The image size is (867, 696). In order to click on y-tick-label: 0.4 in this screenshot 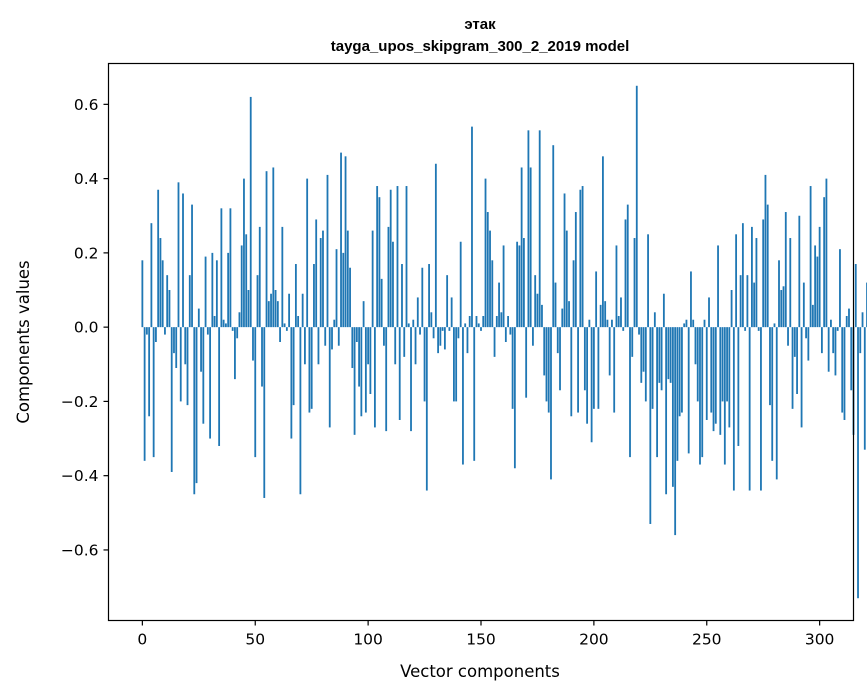, I will do `click(86, 179)`.